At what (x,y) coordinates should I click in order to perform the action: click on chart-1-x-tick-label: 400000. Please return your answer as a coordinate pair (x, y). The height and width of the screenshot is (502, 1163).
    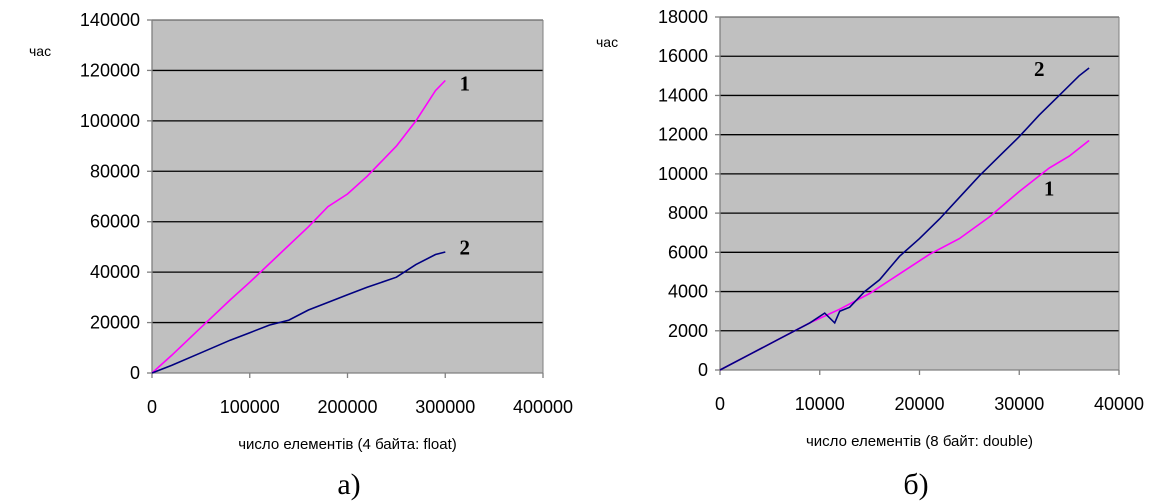
    Looking at the image, I should click on (543, 407).